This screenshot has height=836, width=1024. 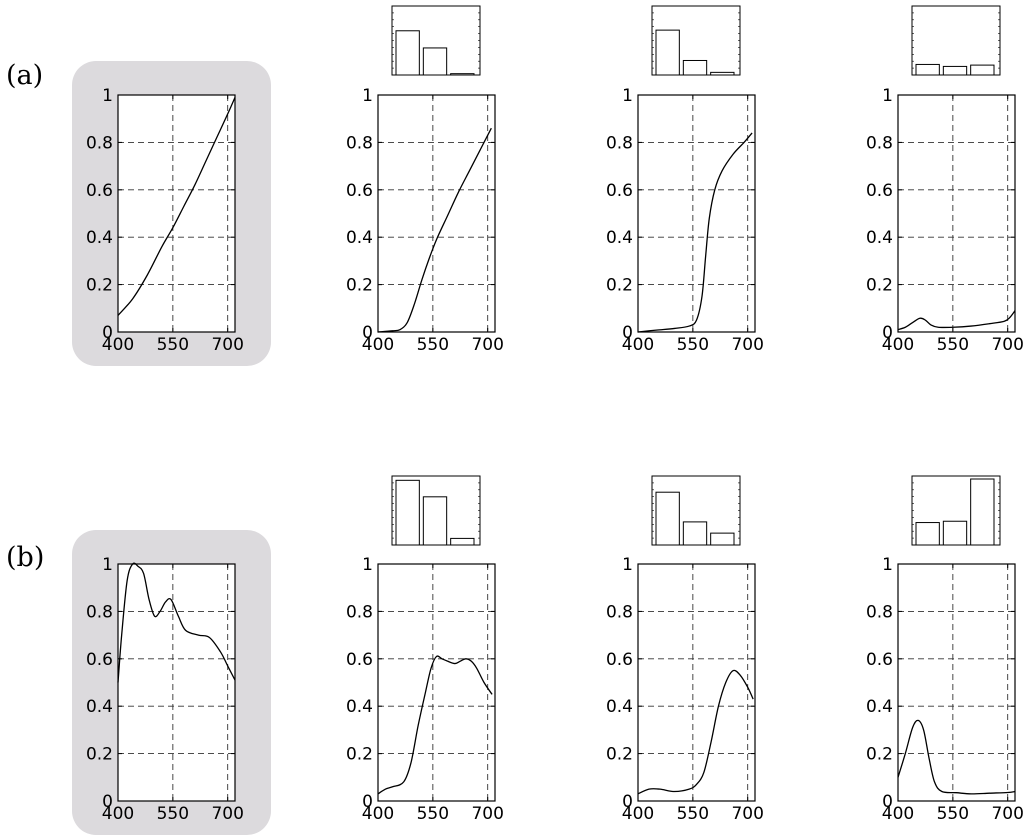 I want to click on chart-panel-b-3: 0 0.2 0.4 0.6 0.8 1 400 550 700, so click(x=685, y=649).